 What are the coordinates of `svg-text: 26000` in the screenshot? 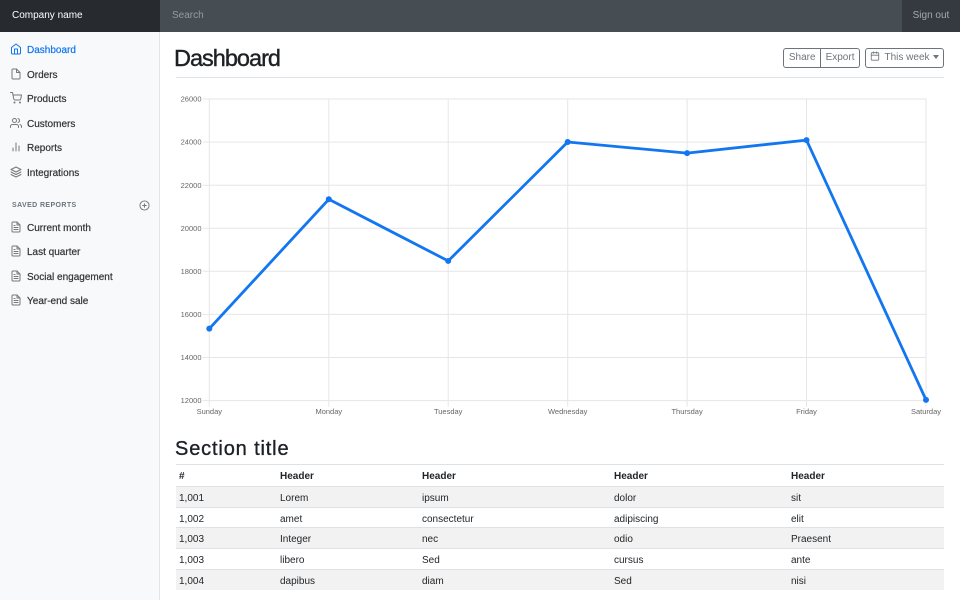 It's located at (191, 99).